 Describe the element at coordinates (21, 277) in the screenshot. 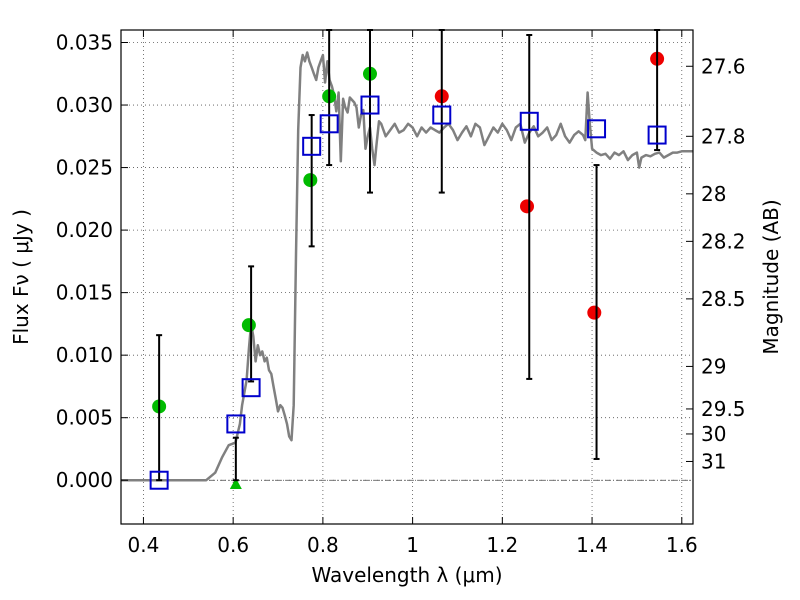

I see `y-axis-title: Flux Fν ( μJy )` at that location.